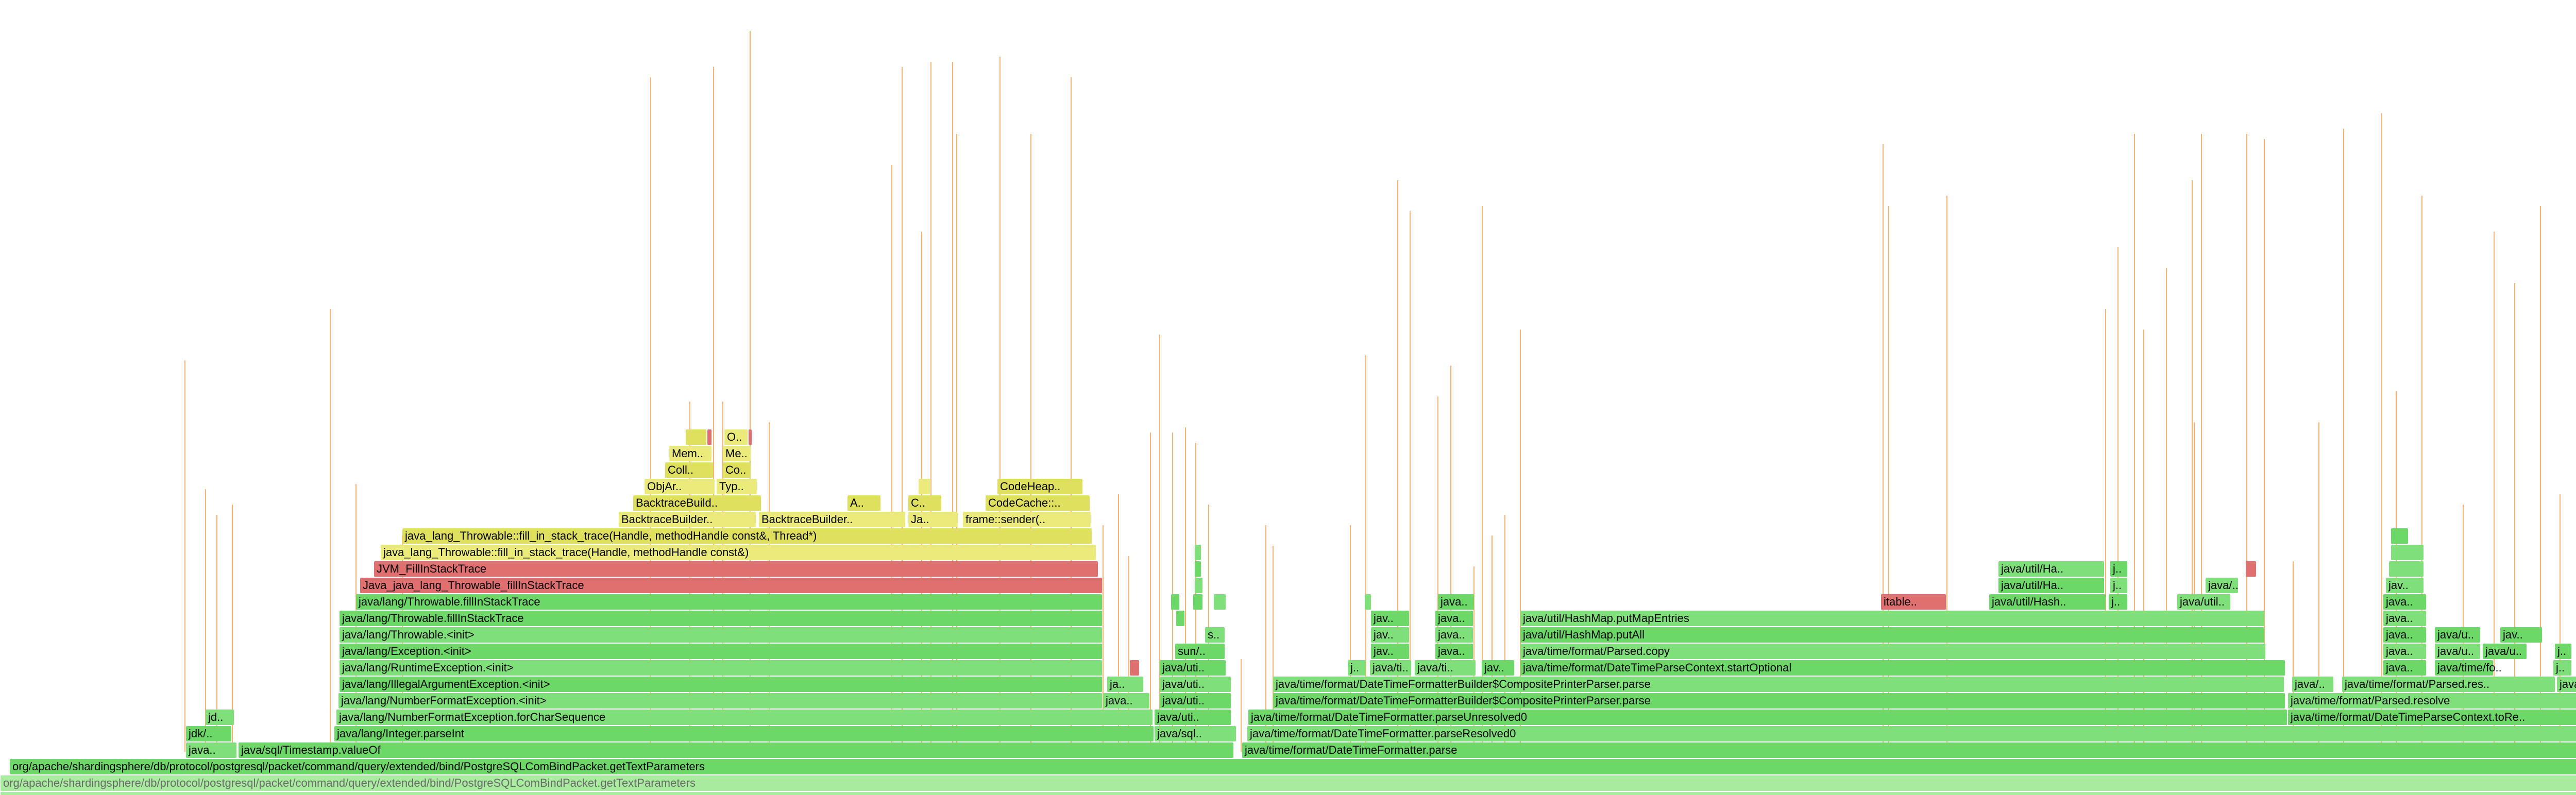 The width and height of the screenshot is (2576, 795). I want to click on frame: java/time/fo.., so click(2468, 668).